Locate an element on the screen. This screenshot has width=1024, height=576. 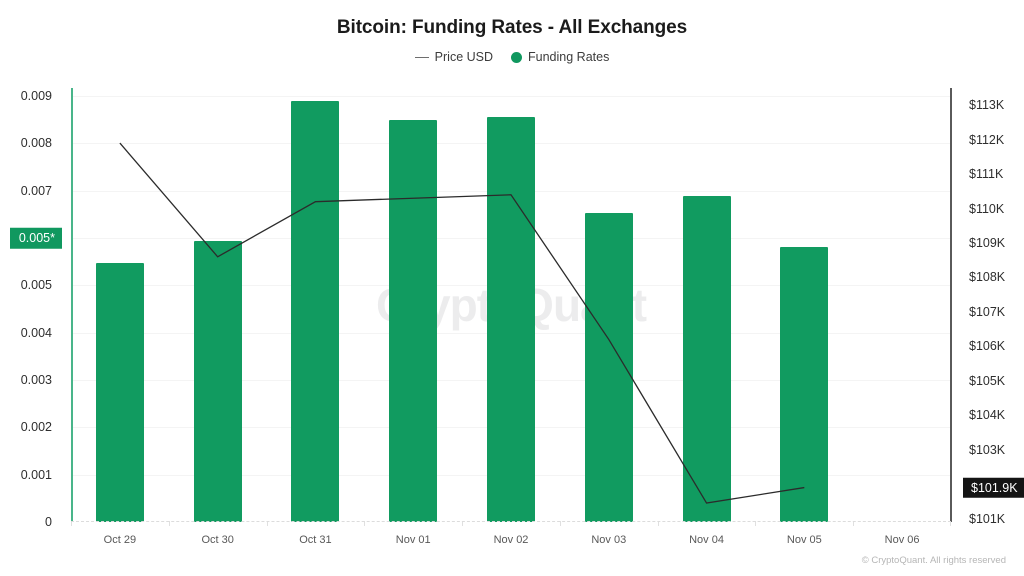
circle-dot-icon is located at coordinates (517, 57).